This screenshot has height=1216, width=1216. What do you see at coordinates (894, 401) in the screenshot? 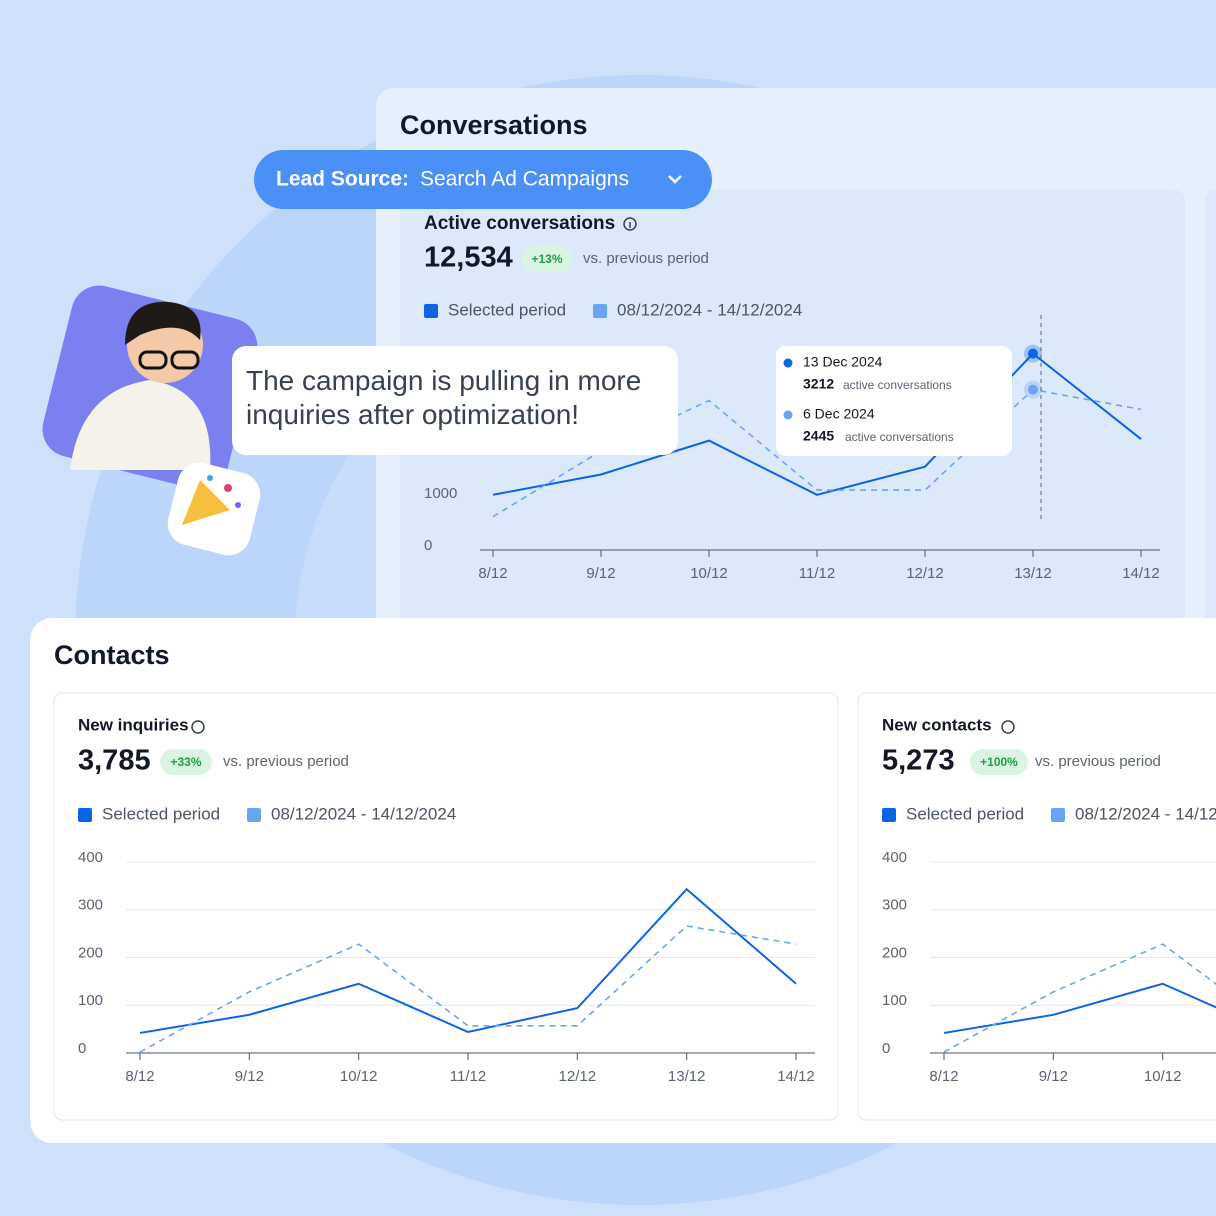
I see `tooltip` at bounding box center [894, 401].